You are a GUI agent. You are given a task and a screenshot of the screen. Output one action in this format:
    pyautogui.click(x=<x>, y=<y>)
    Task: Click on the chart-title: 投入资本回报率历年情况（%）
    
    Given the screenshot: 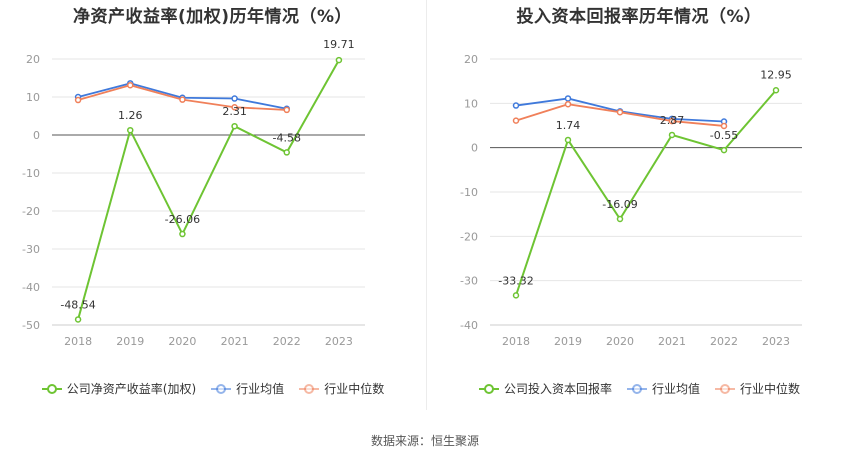 What is the action you would take?
    pyautogui.click(x=639, y=17)
    